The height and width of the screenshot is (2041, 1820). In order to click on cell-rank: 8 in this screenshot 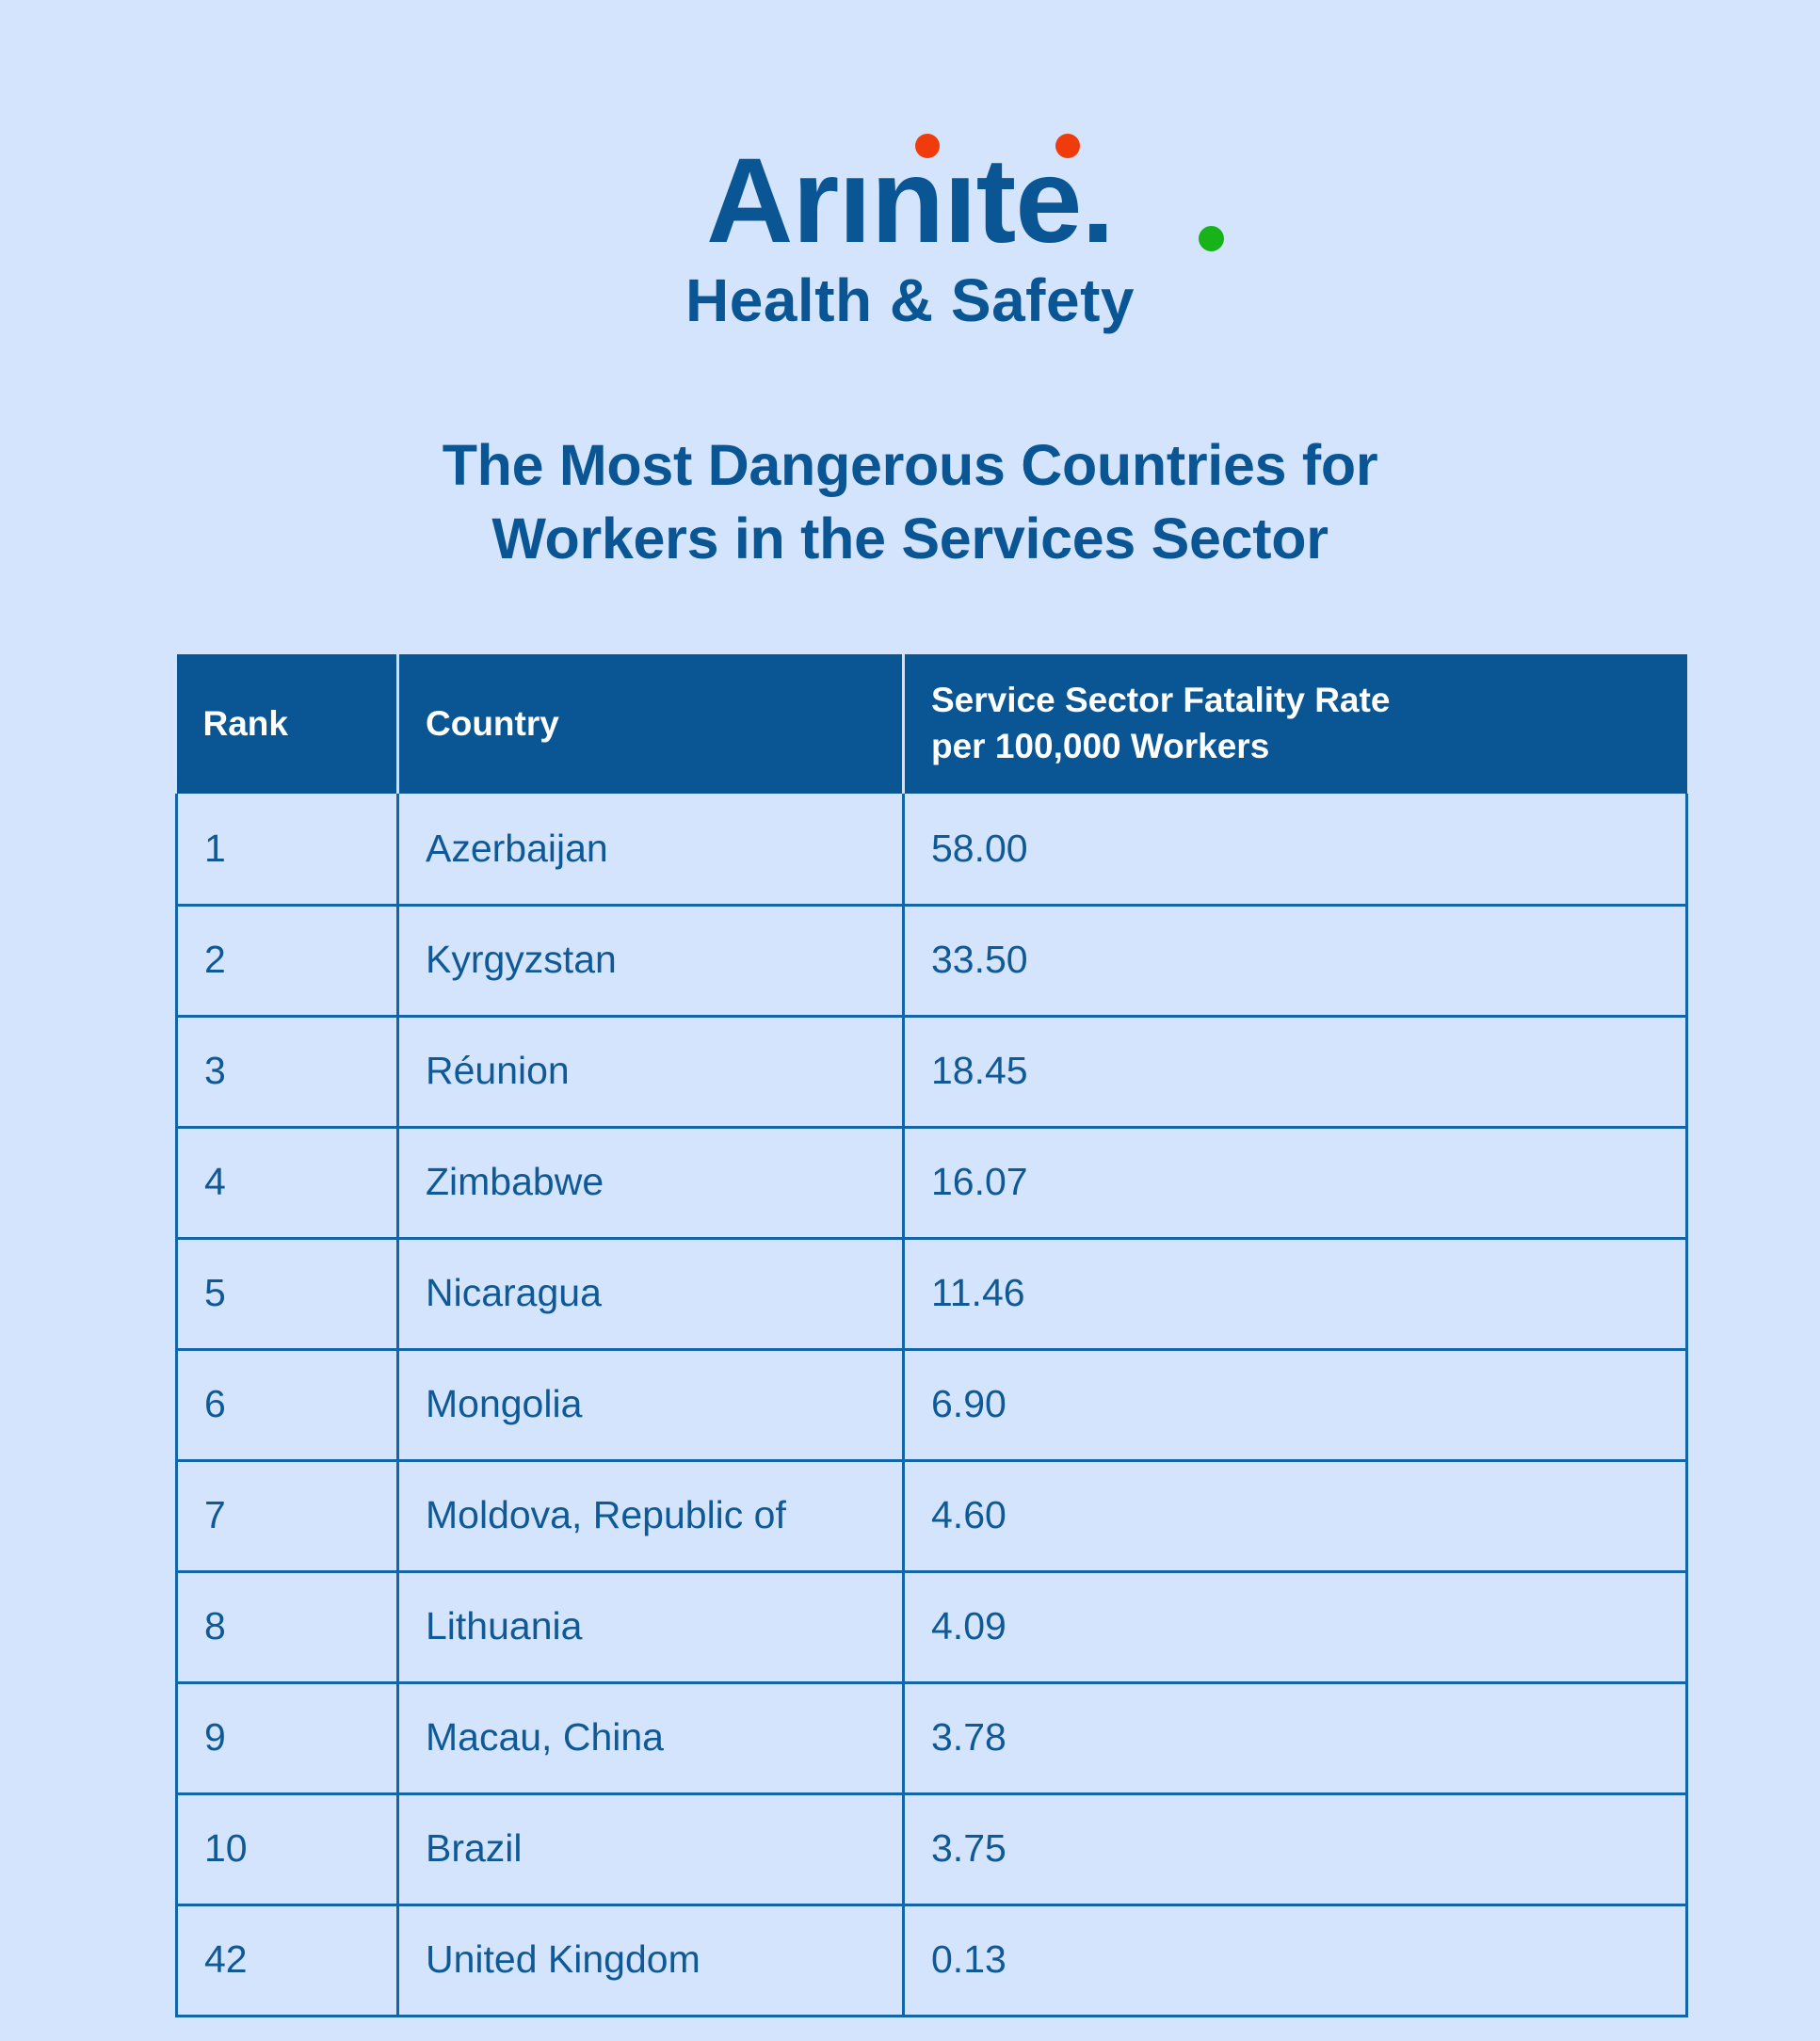, I will do `click(287, 1628)`.